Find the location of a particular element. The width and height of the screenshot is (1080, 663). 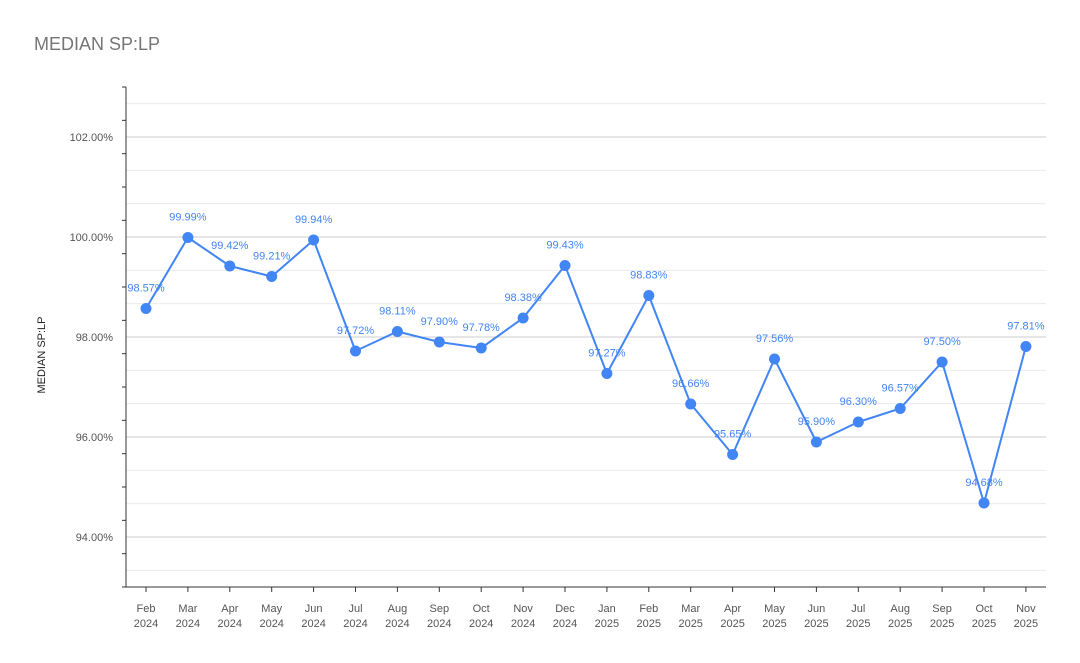

data-label: 96.30% is located at coordinates (859, 402).